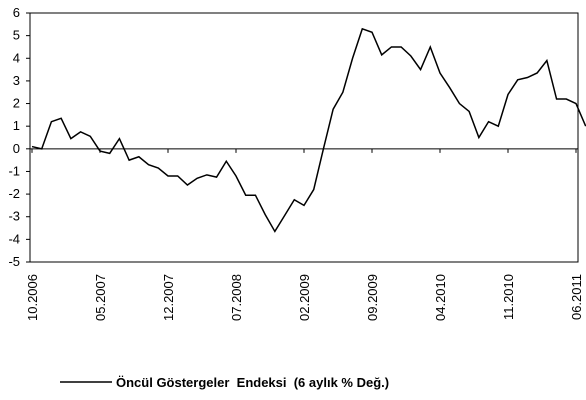  Describe the element at coordinates (14, 170) in the screenshot. I see `y-tick-label: -1` at that location.